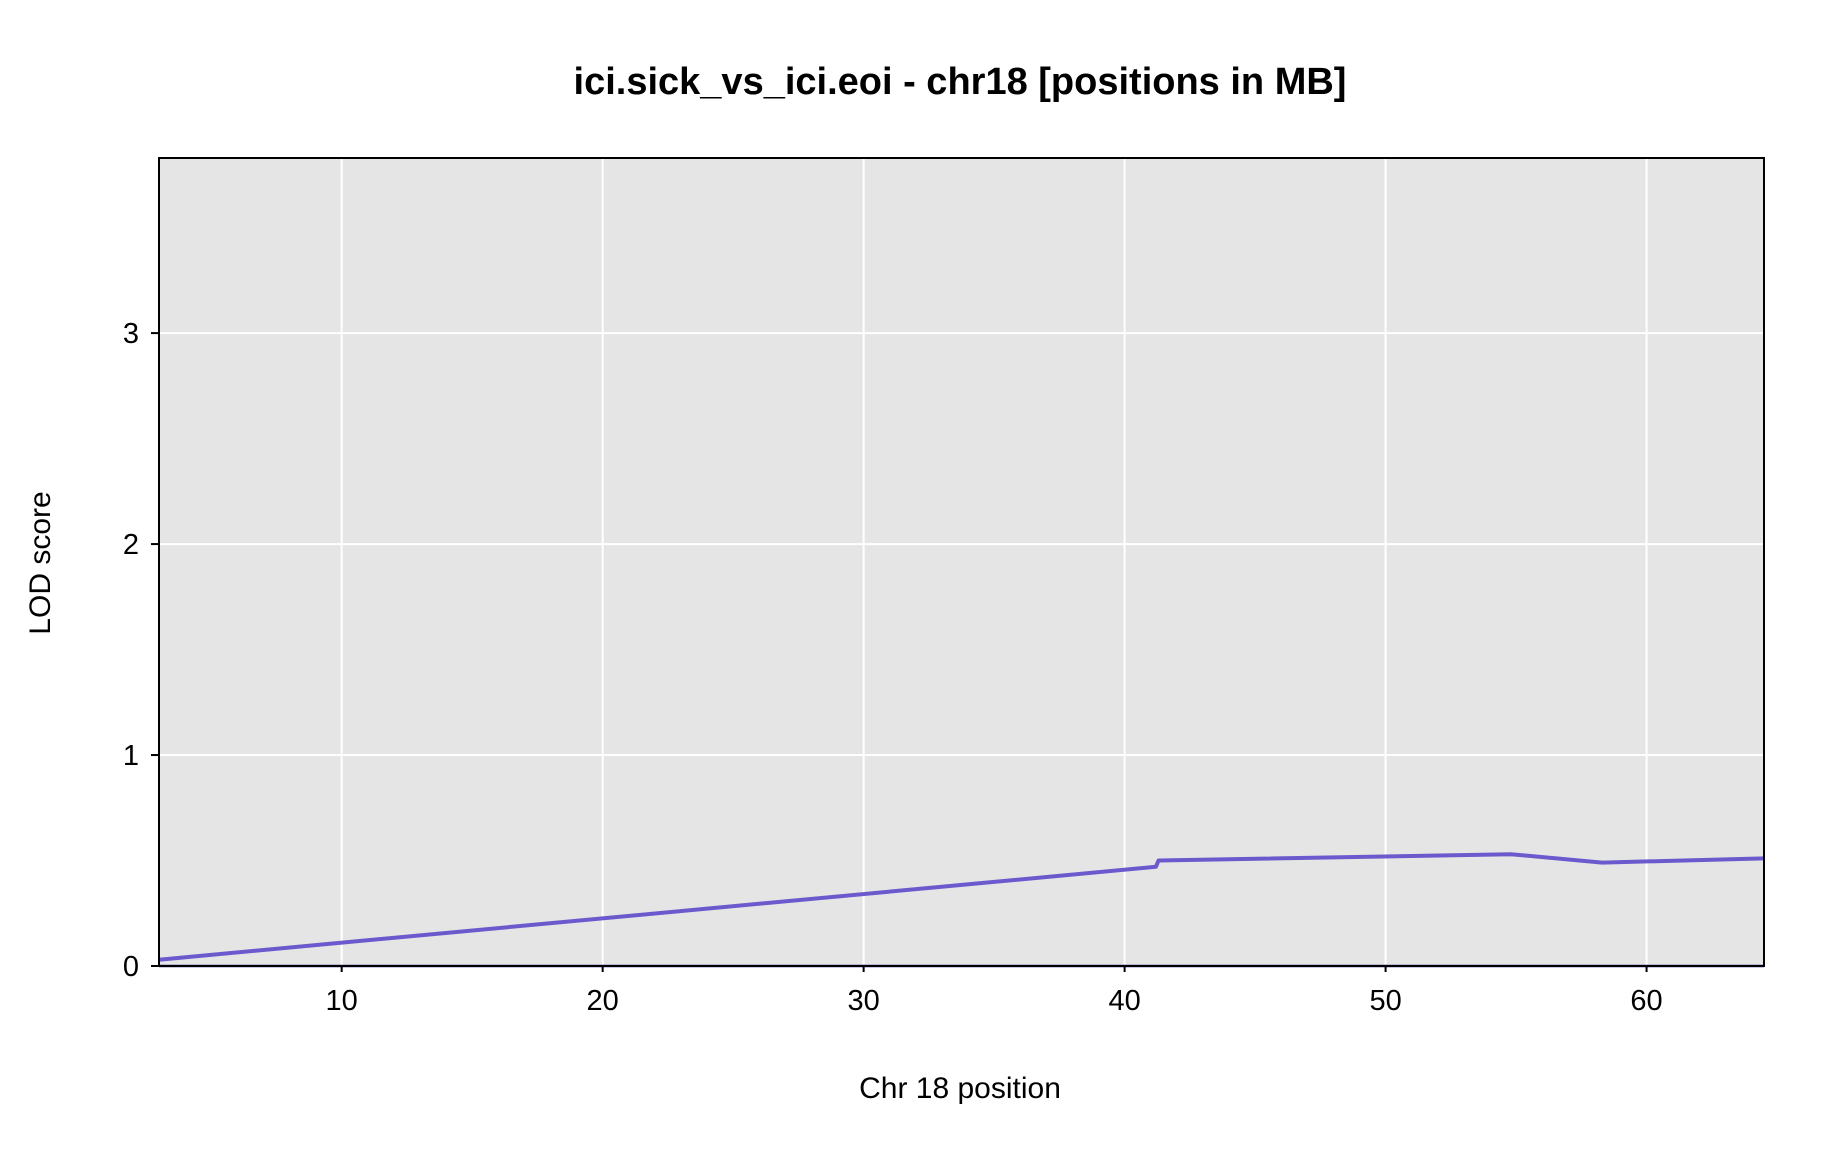 Image resolution: width=1824 pixels, height=1152 pixels. I want to click on x-tick-label: 20, so click(603, 1001).